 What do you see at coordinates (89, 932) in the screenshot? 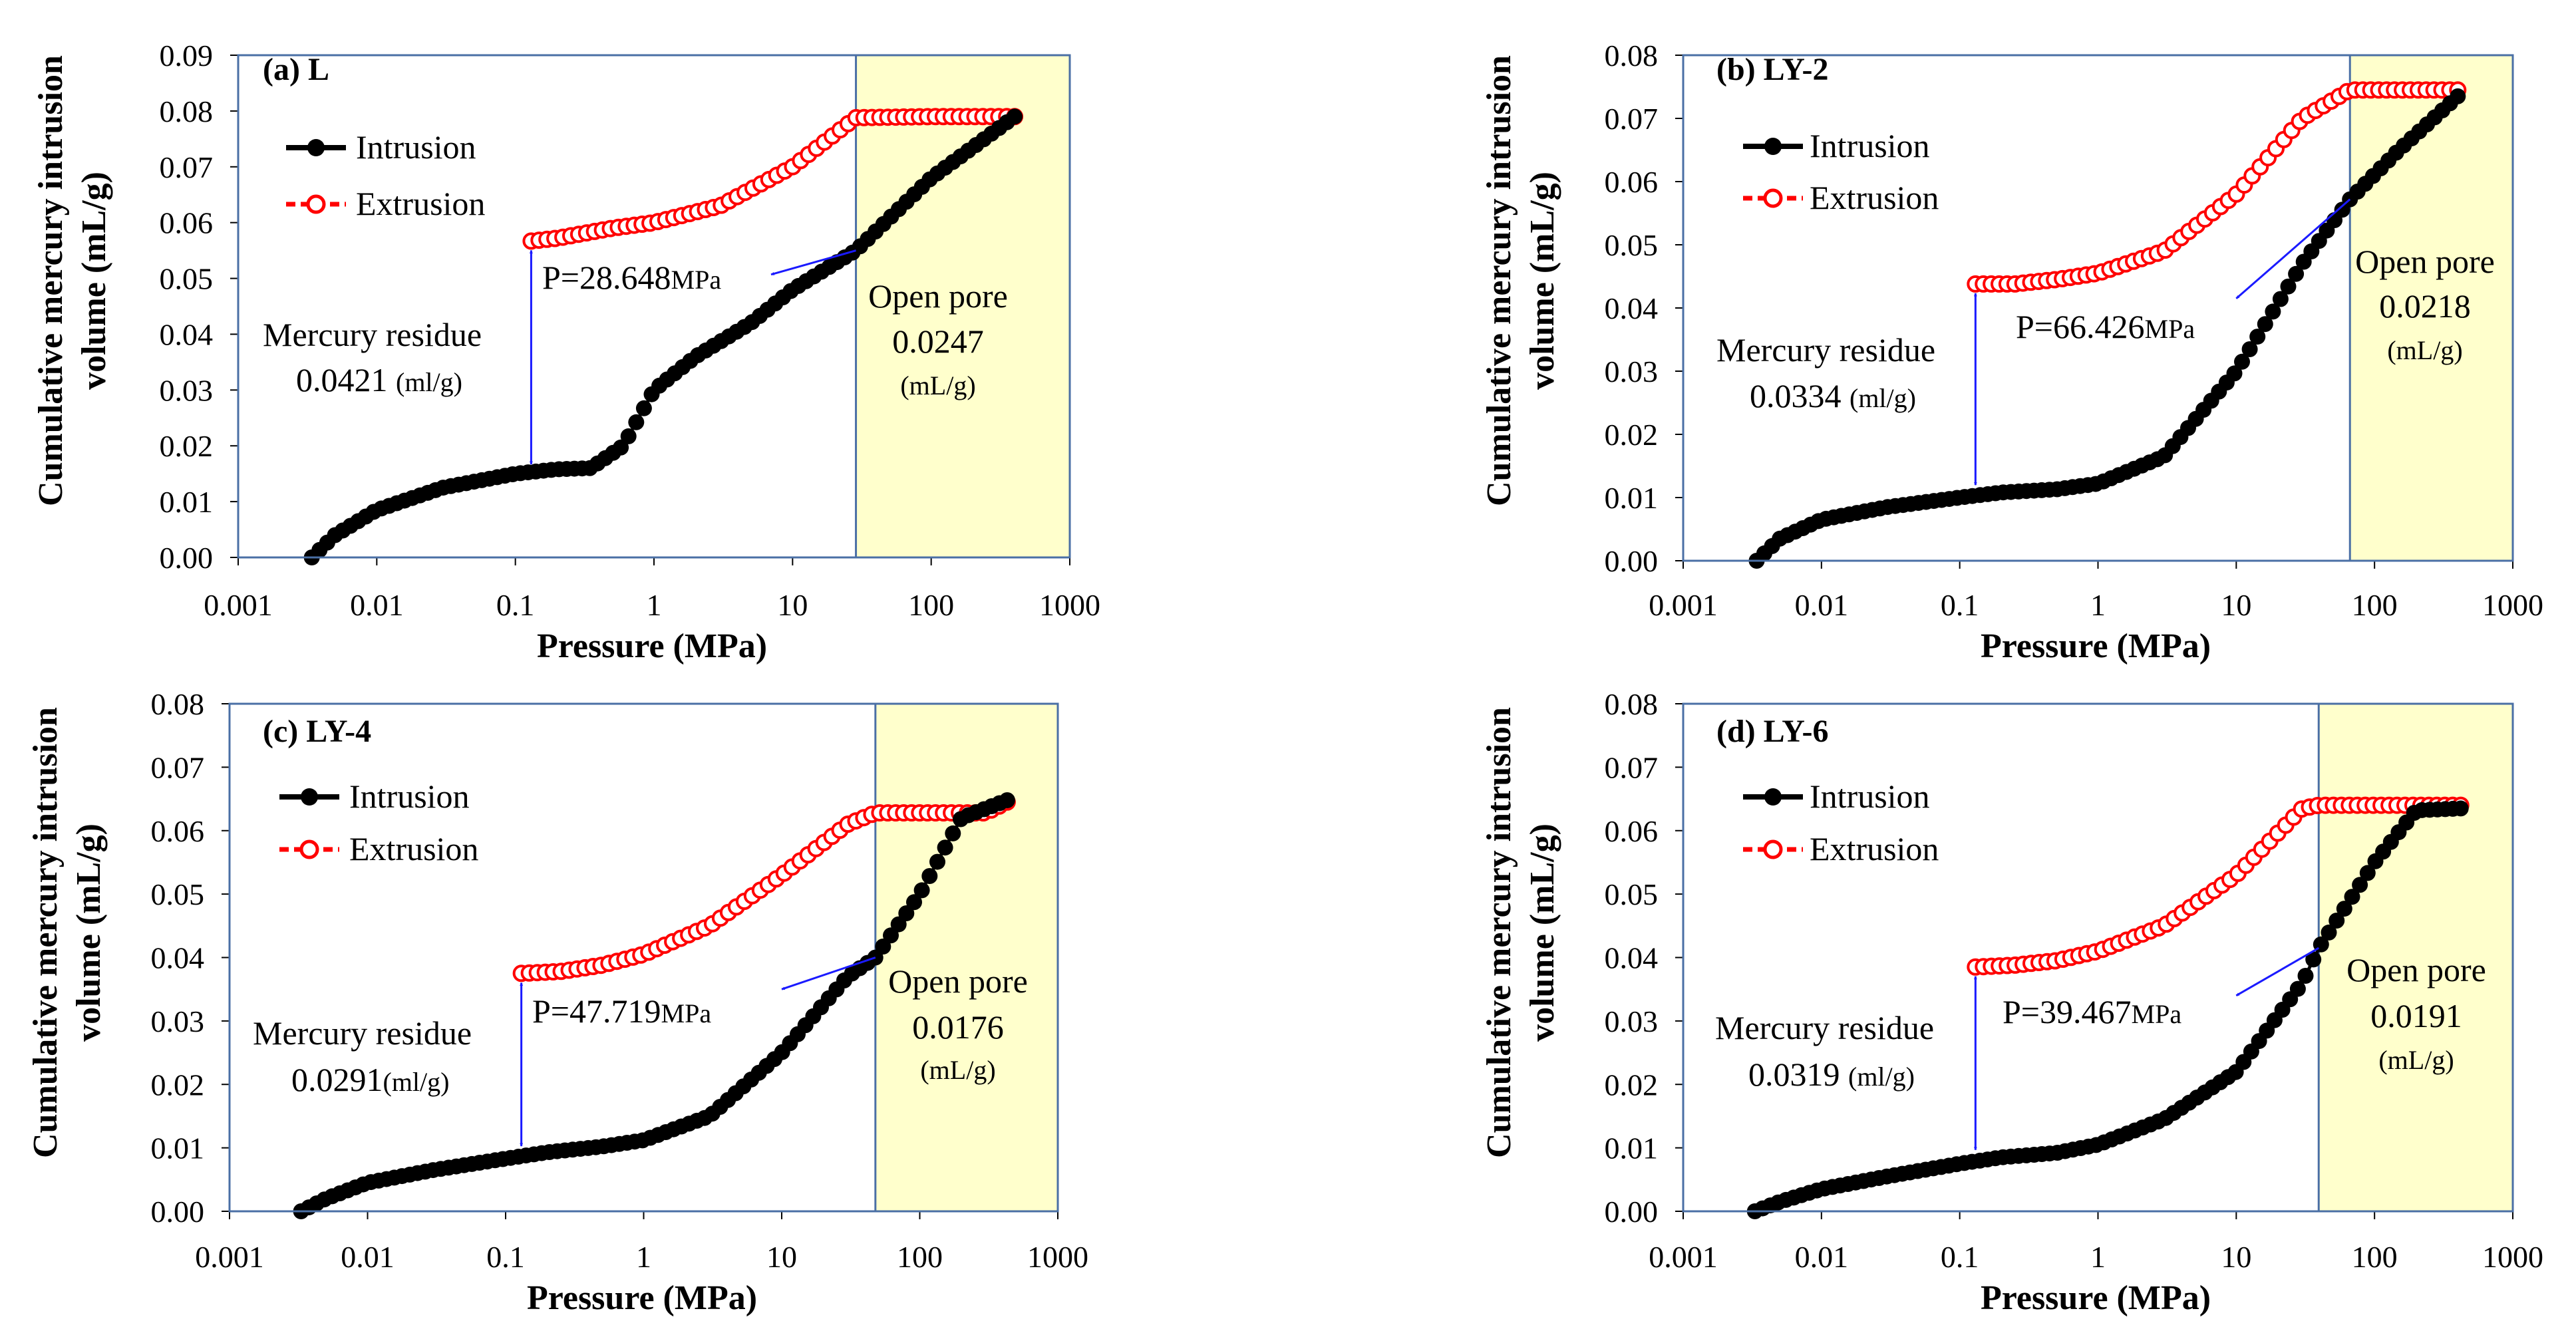
I see `panel-c-ylabel-line2: volume (mL/g)` at bounding box center [89, 932].